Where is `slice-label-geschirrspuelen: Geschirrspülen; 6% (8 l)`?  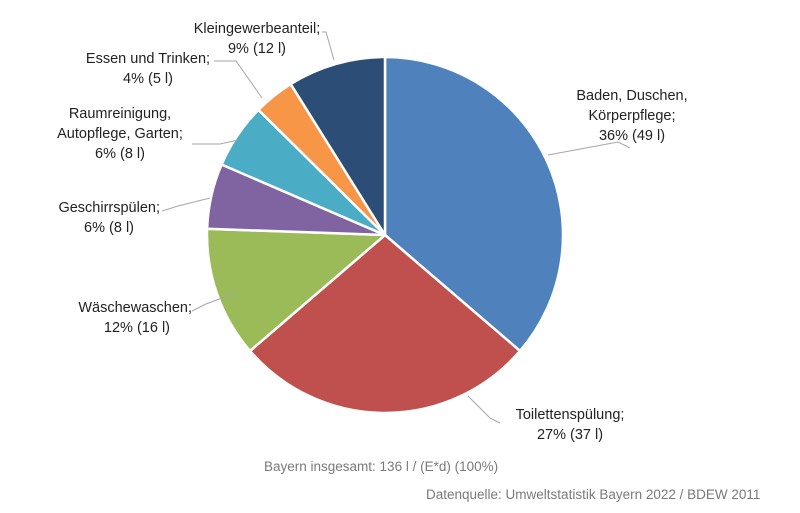
slice-label-geschirrspuelen: Geschirrspülen; 6% (8 l) is located at coordinates (109, 218).